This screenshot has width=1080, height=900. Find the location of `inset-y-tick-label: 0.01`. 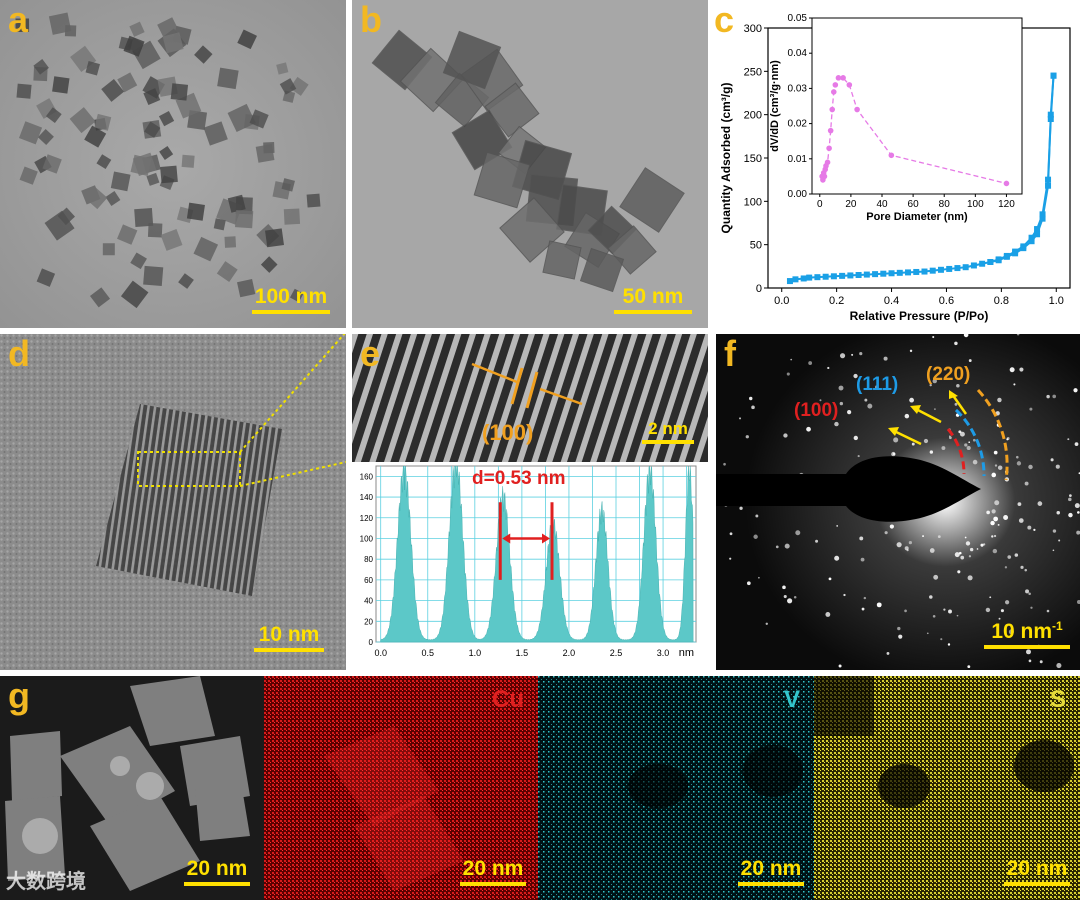

inset-y-tick-label: 0.01 is located at coordinates (798, 159).